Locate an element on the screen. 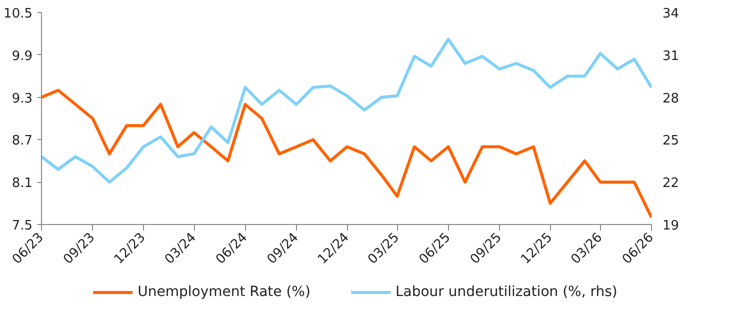 This screenshot has width=740, height=336. y2-tick-label: 22 is located at coordinates (671, 184).